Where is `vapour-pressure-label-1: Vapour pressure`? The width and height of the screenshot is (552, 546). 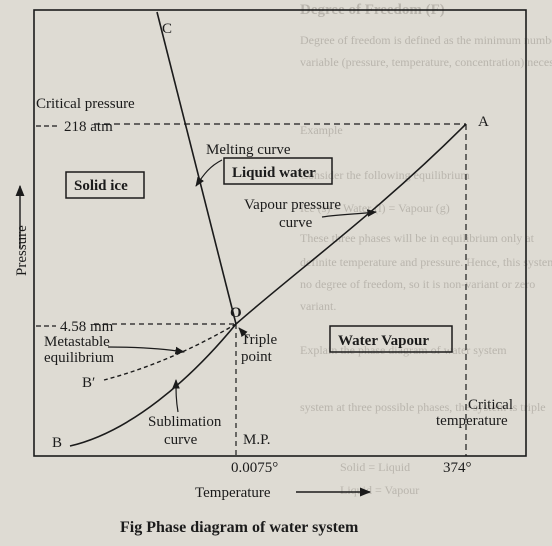 vapour-pressure-label-1: Vapour pressure is located at coordinates (292, 205).